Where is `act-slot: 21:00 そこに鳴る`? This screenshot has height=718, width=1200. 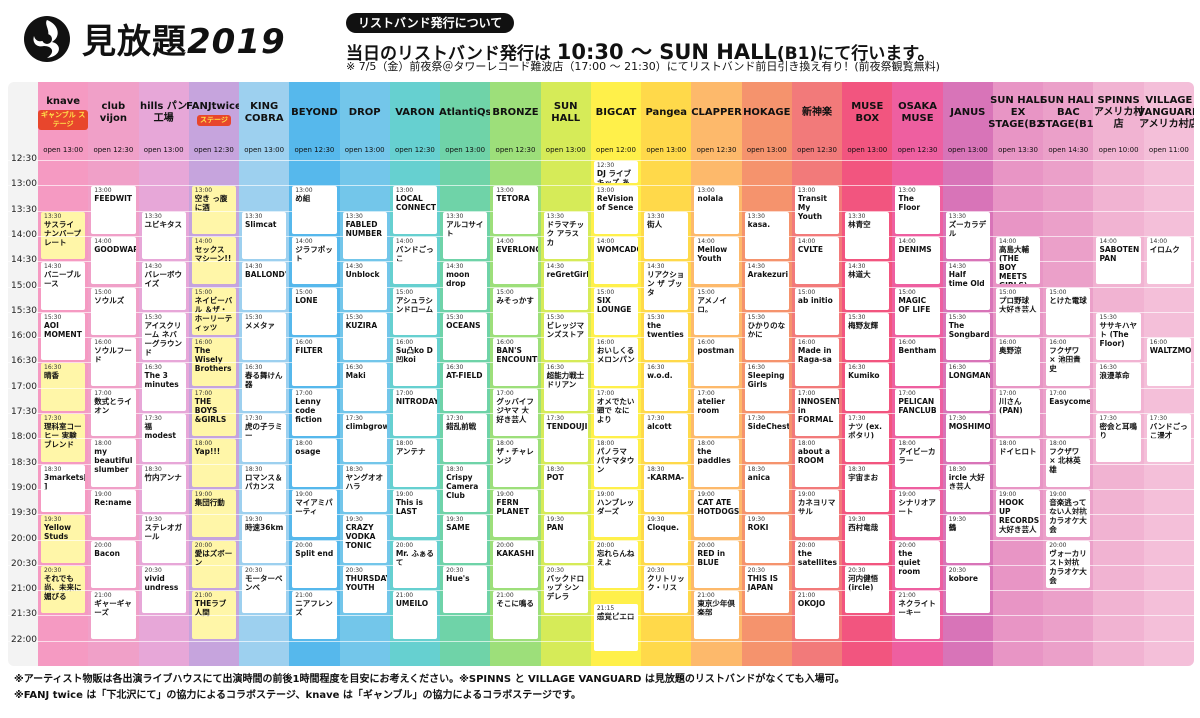 act-slot: 21:00 そこに鳴る is located at coordinates (515, 615).